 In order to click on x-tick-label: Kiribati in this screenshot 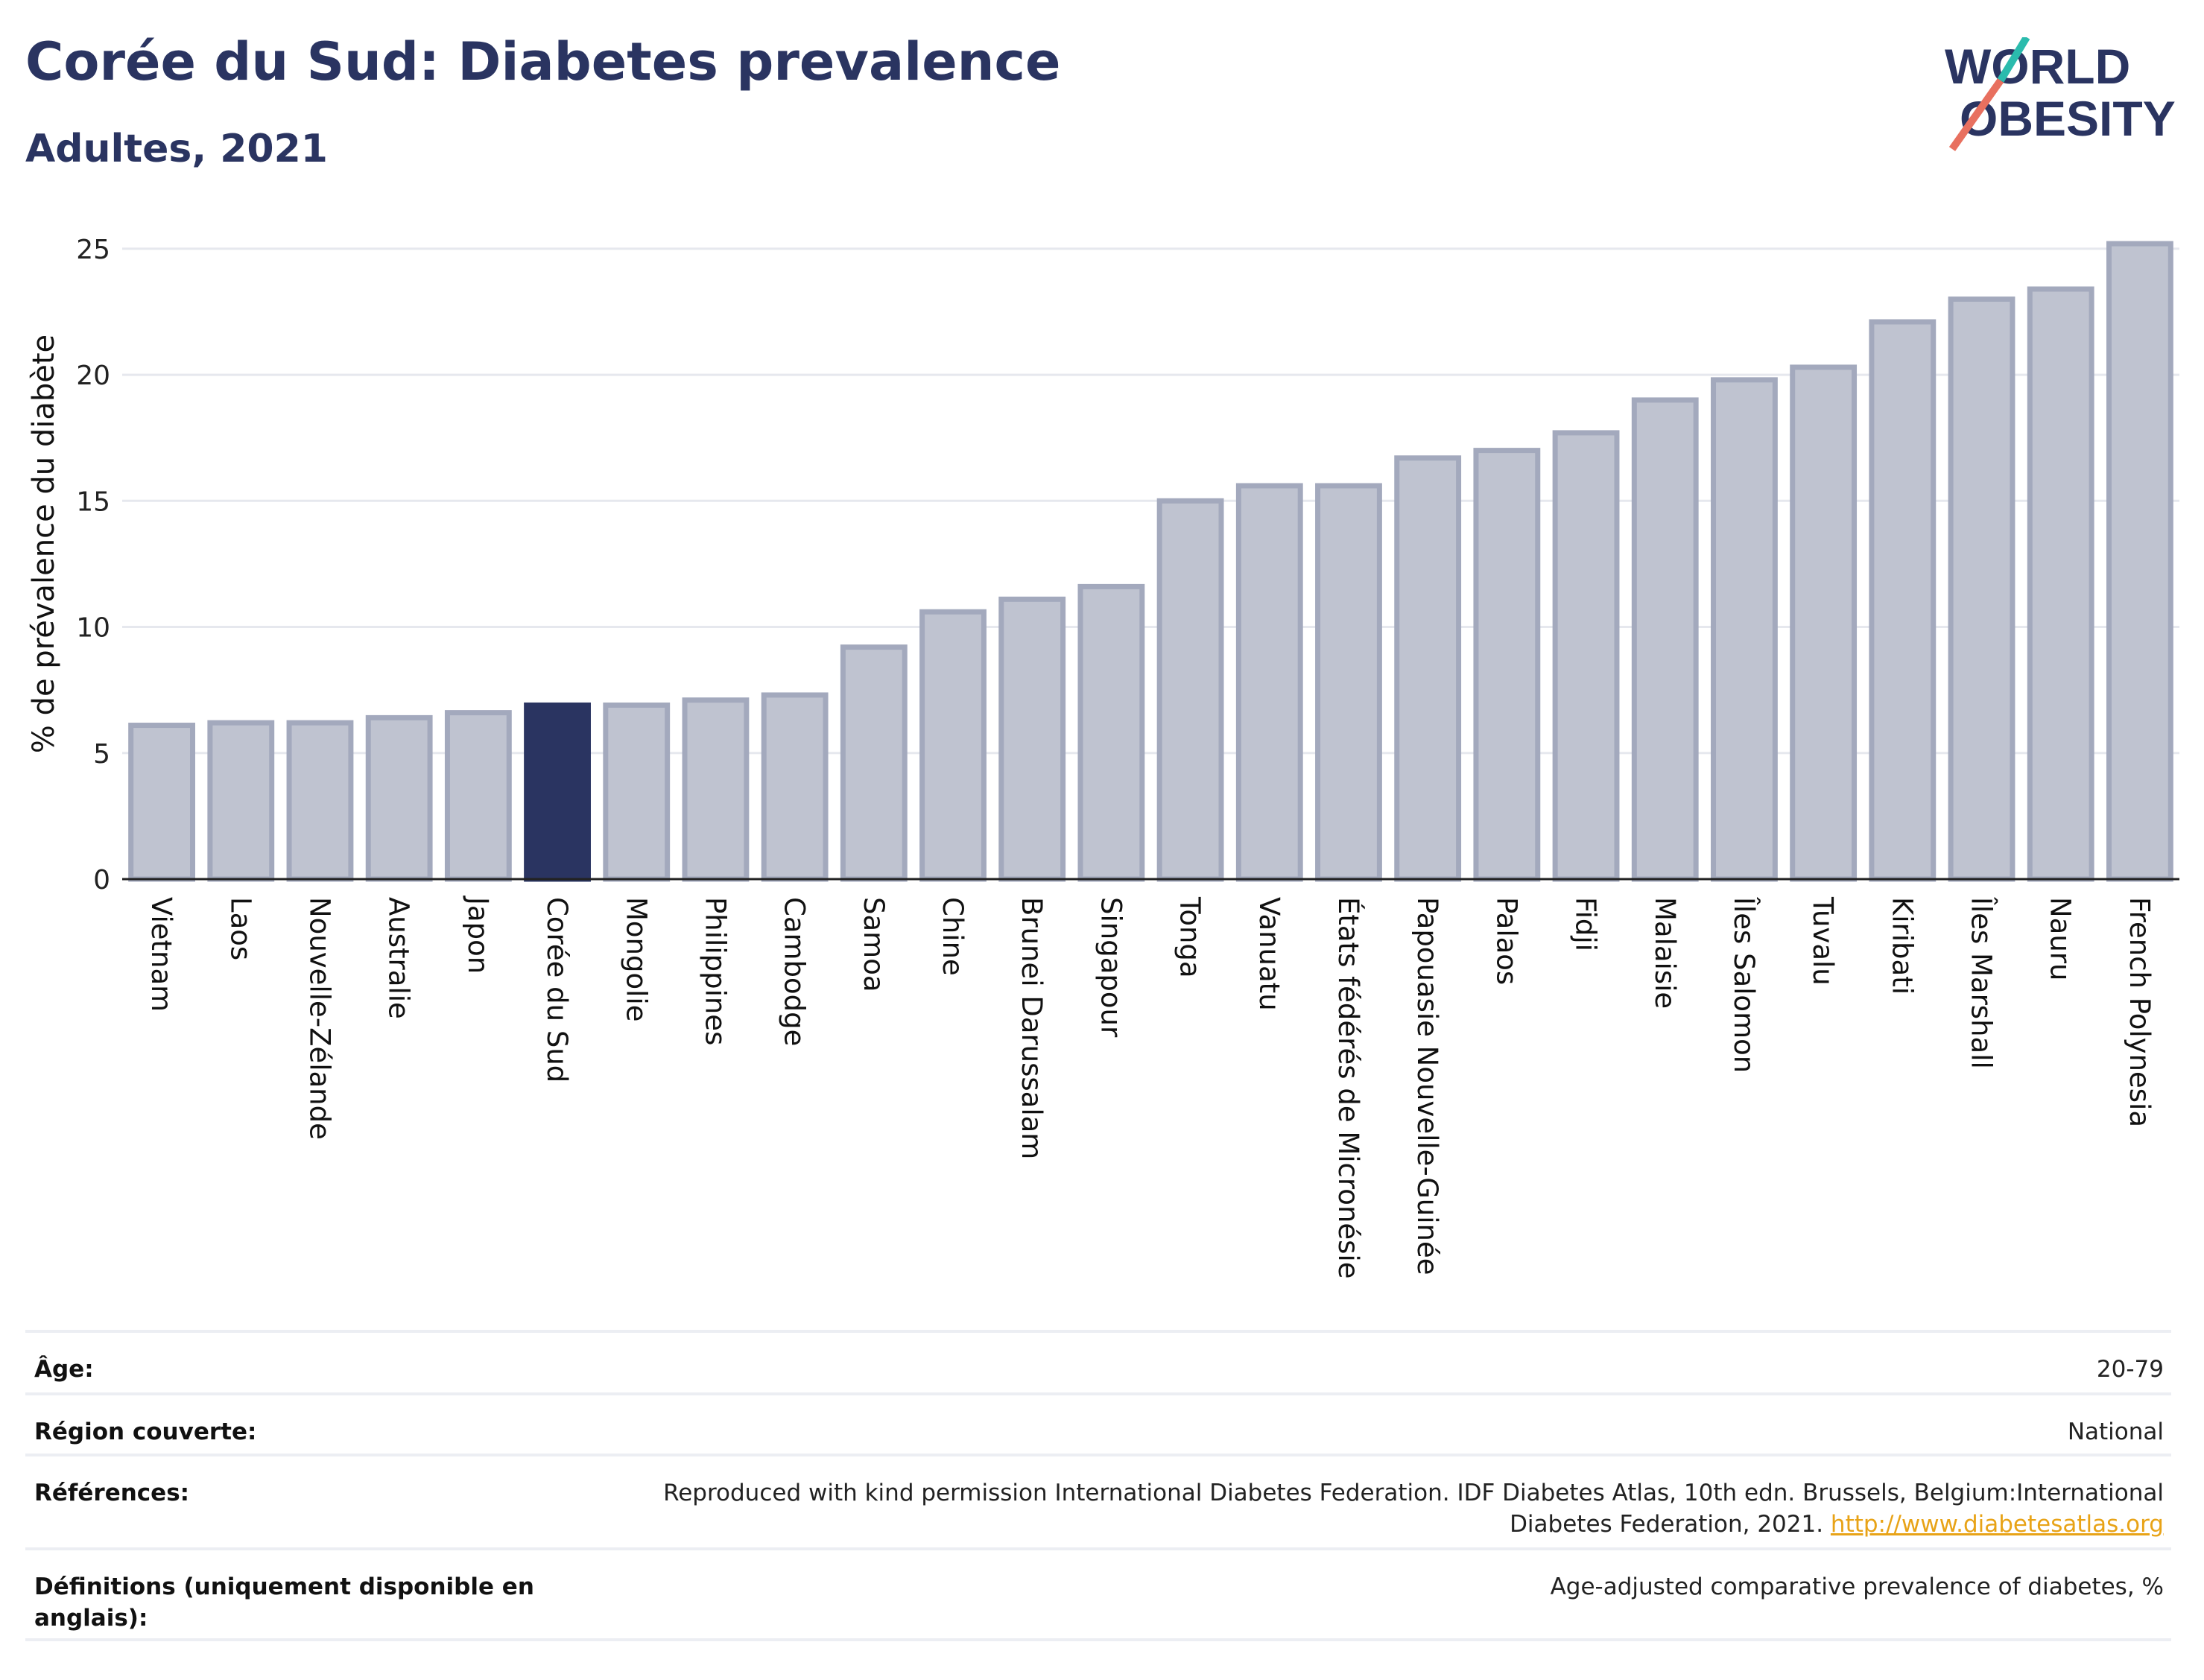, I will do `click(1902, 946)`.